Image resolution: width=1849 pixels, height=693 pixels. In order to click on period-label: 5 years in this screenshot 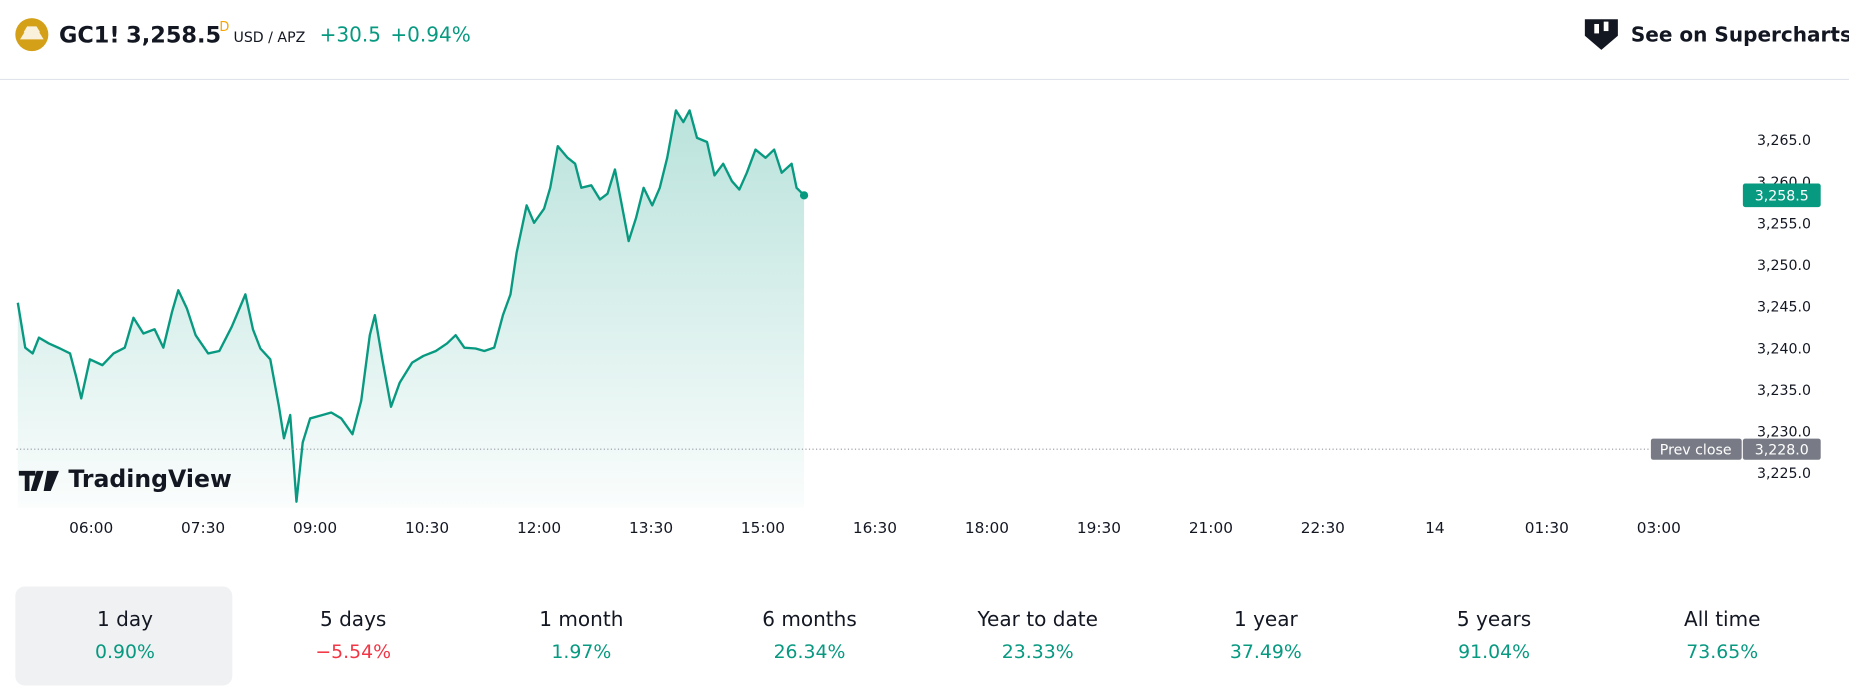, I will do `click(1494, 619)`.